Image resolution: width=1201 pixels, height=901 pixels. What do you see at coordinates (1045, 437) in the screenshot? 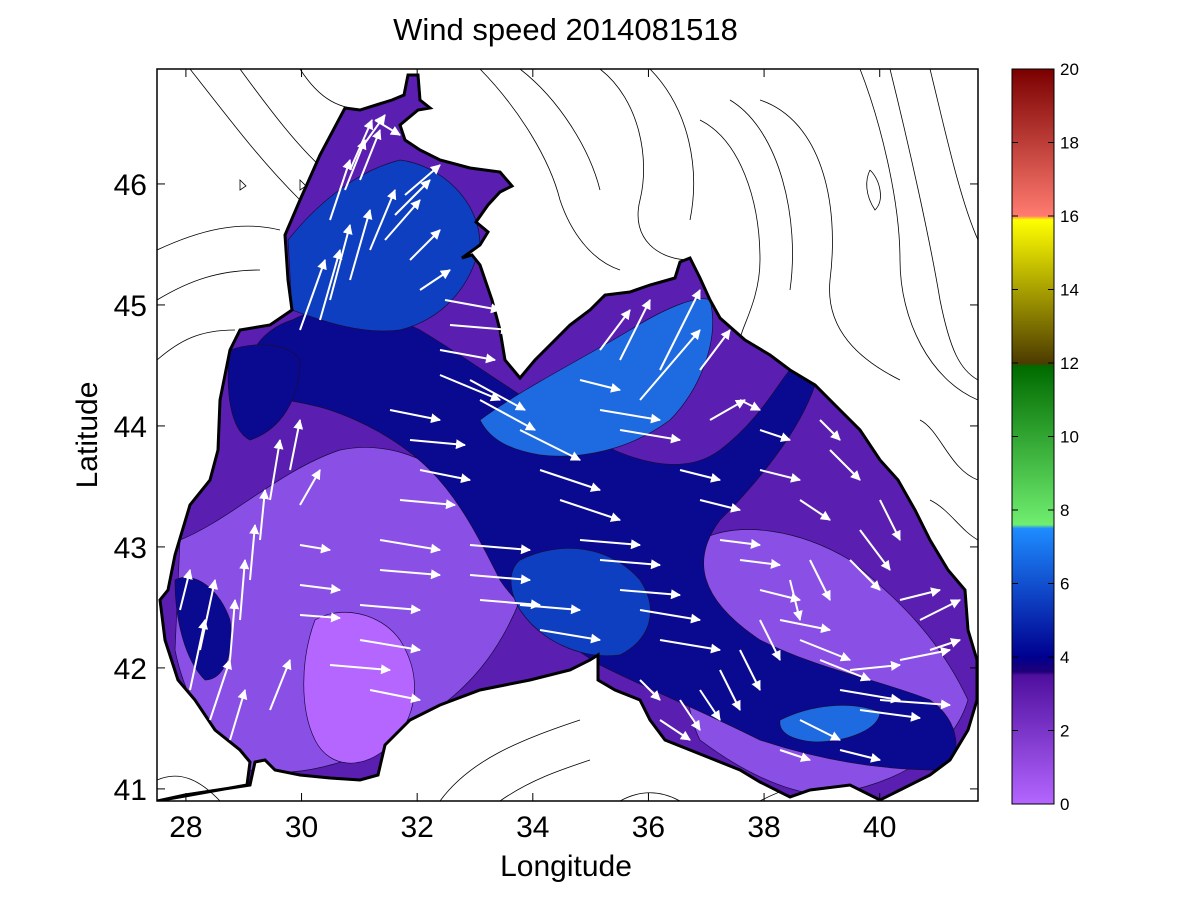
I see `colorbar-ticks: 0 2 4 6 8 10 12 14 16 18 20` at bounding box center [1045, 437].